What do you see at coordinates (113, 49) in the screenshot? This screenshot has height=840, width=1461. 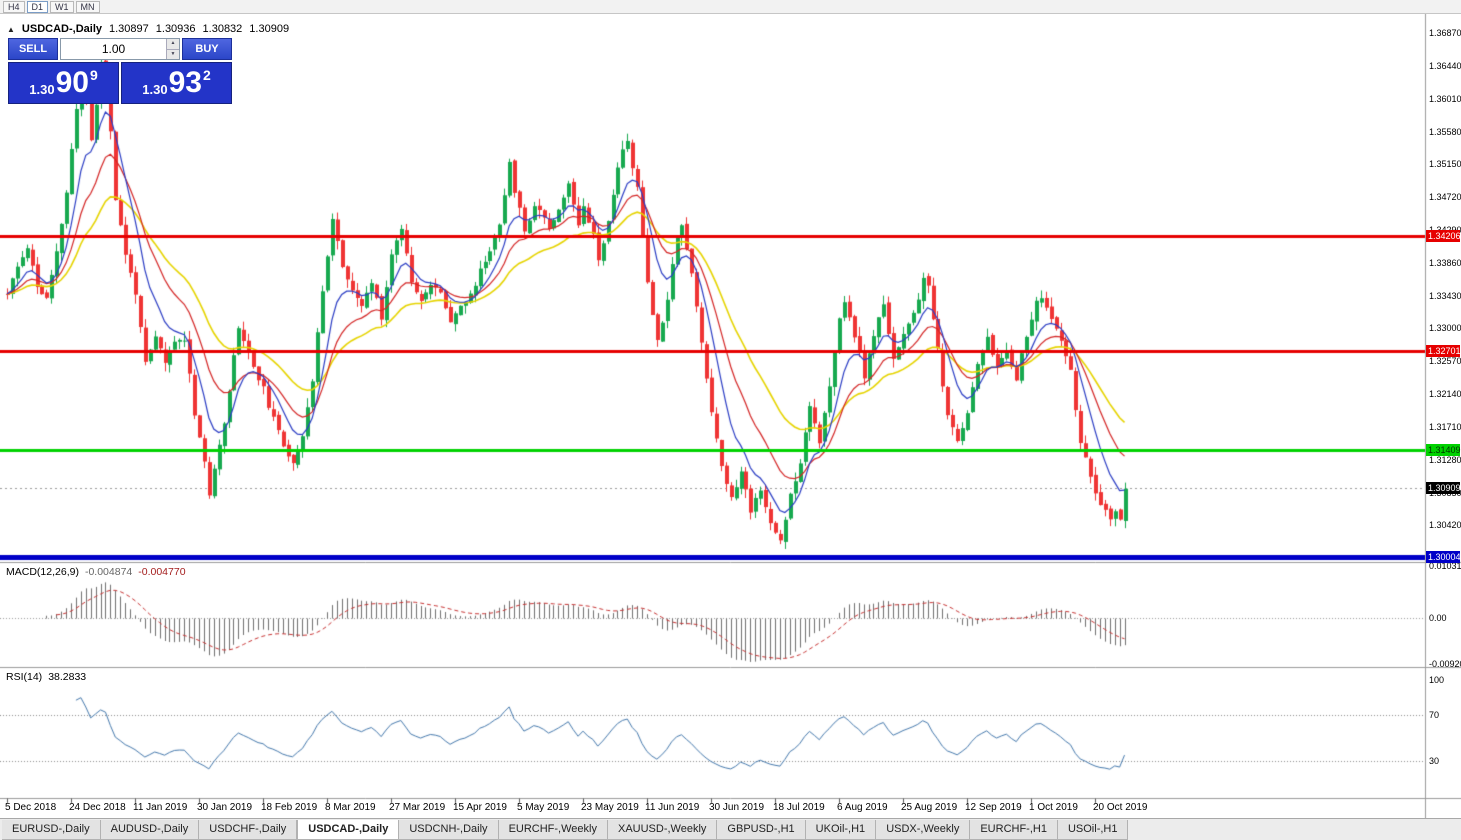 I see `volume-input` at bounding box center [113, 49].